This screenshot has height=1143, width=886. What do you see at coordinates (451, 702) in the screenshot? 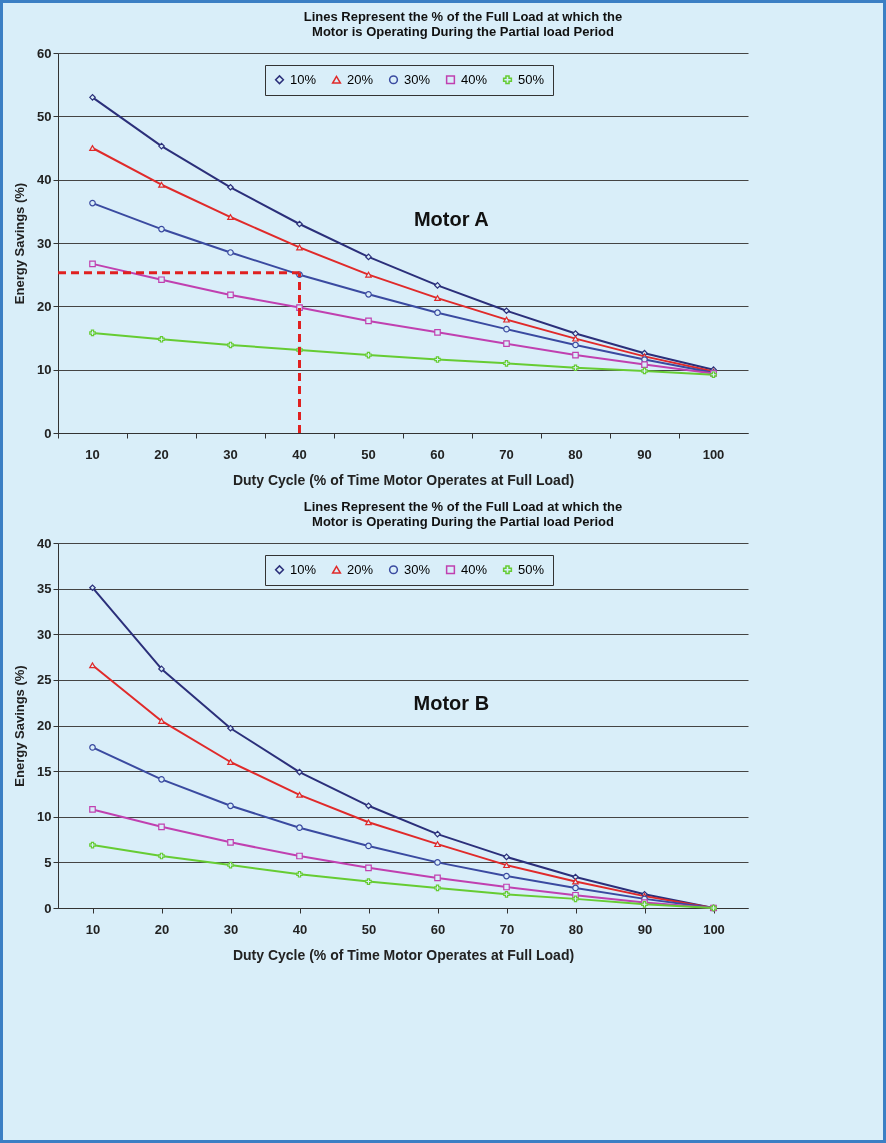
I see `annotation: Motor B` at bounding box center [451, 702].